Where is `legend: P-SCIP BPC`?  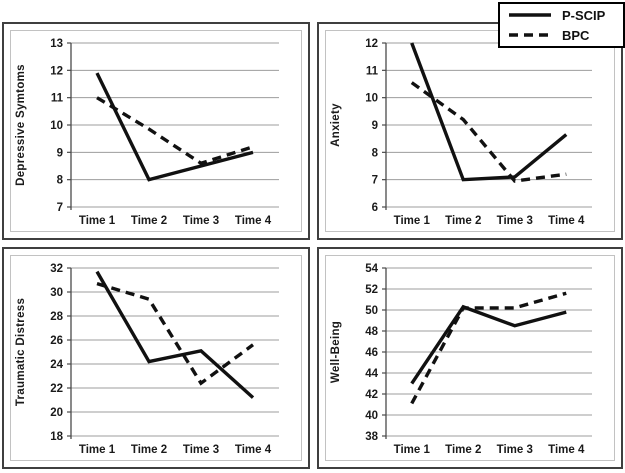 legend: P-SCIP BPC is located at coordinates (561, 25).